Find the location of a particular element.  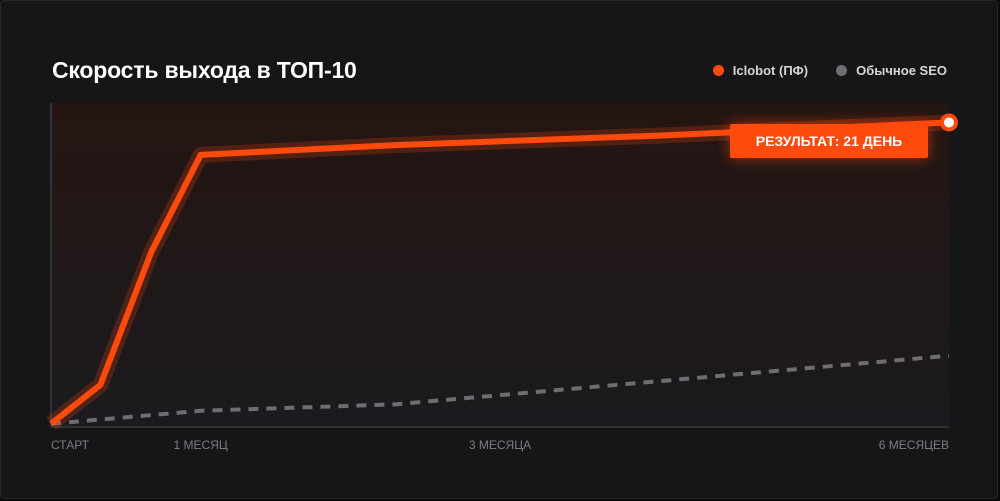

x-tick-labels: СТАРТ 1 МЕСЯЦ 3 МЕСЯЦА 6 МЕСЯЦЕВ is located at coordinates (500, 445).